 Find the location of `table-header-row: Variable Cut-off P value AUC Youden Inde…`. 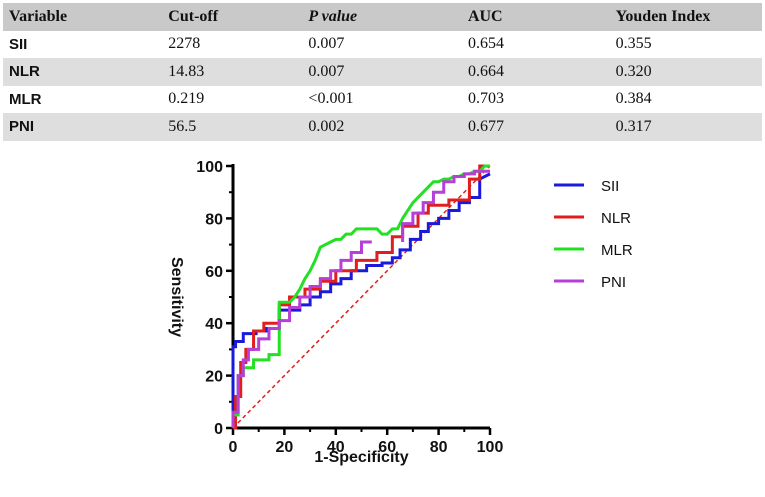

table-header-row: Variable Cut-off P value AUC Youden Inde… is located at coordinates (382, 17).